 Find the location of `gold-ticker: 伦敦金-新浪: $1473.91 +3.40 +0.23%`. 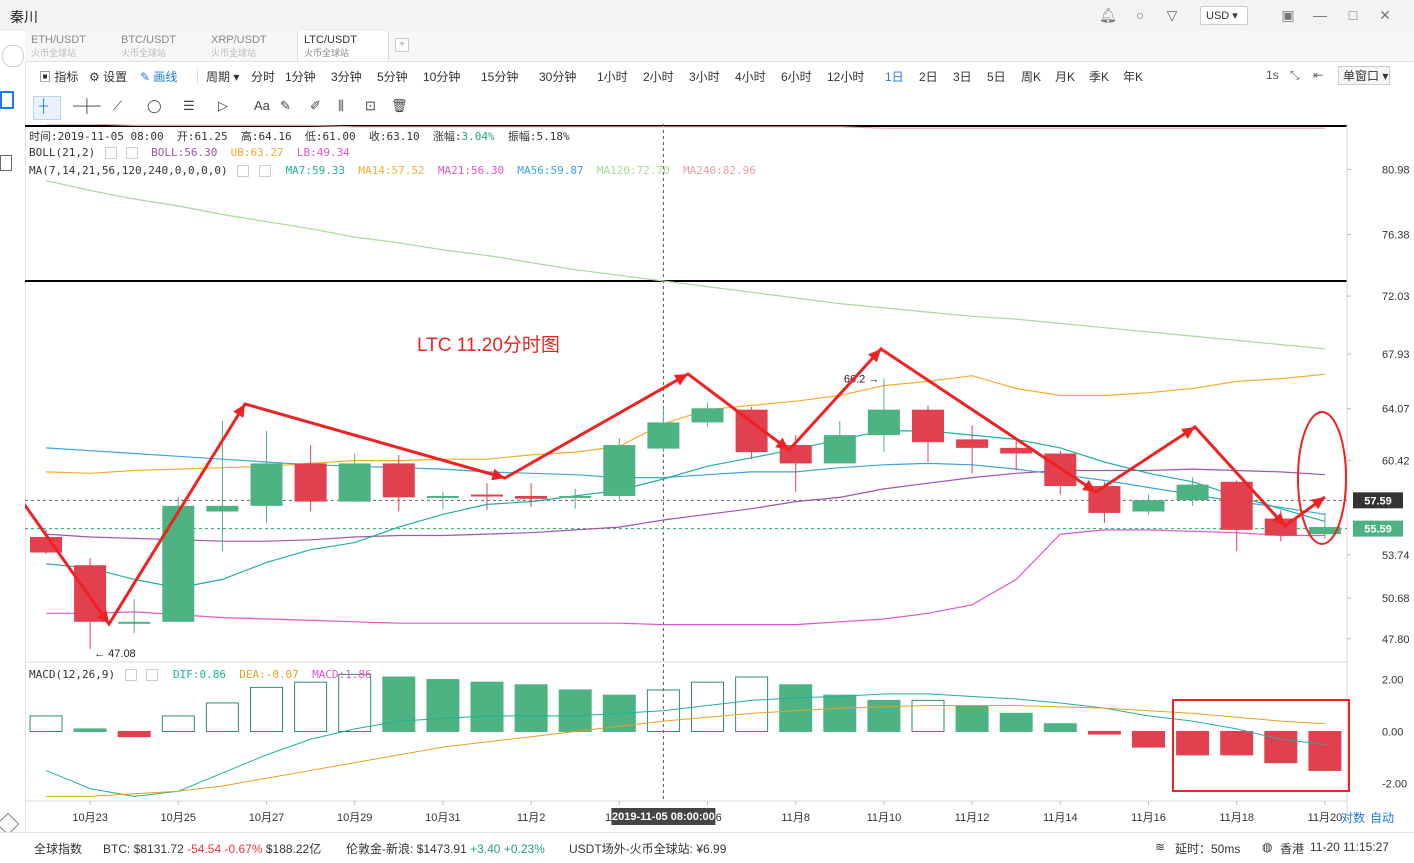

gold-ticker: 伦敦金-新浪: $1473.91 +3.40 +0.23% is located at coordinates (445, 849).